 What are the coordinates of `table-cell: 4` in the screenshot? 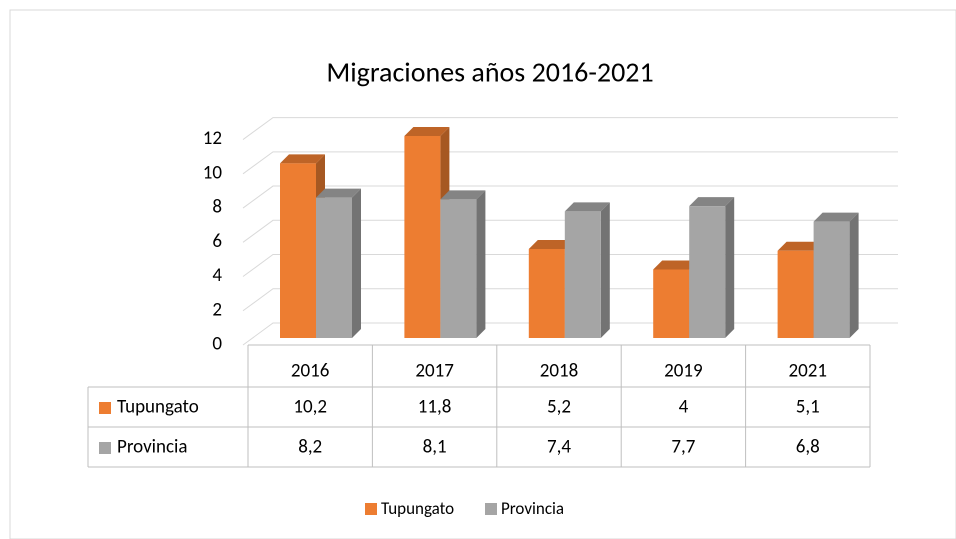 It's located at (684, 407).